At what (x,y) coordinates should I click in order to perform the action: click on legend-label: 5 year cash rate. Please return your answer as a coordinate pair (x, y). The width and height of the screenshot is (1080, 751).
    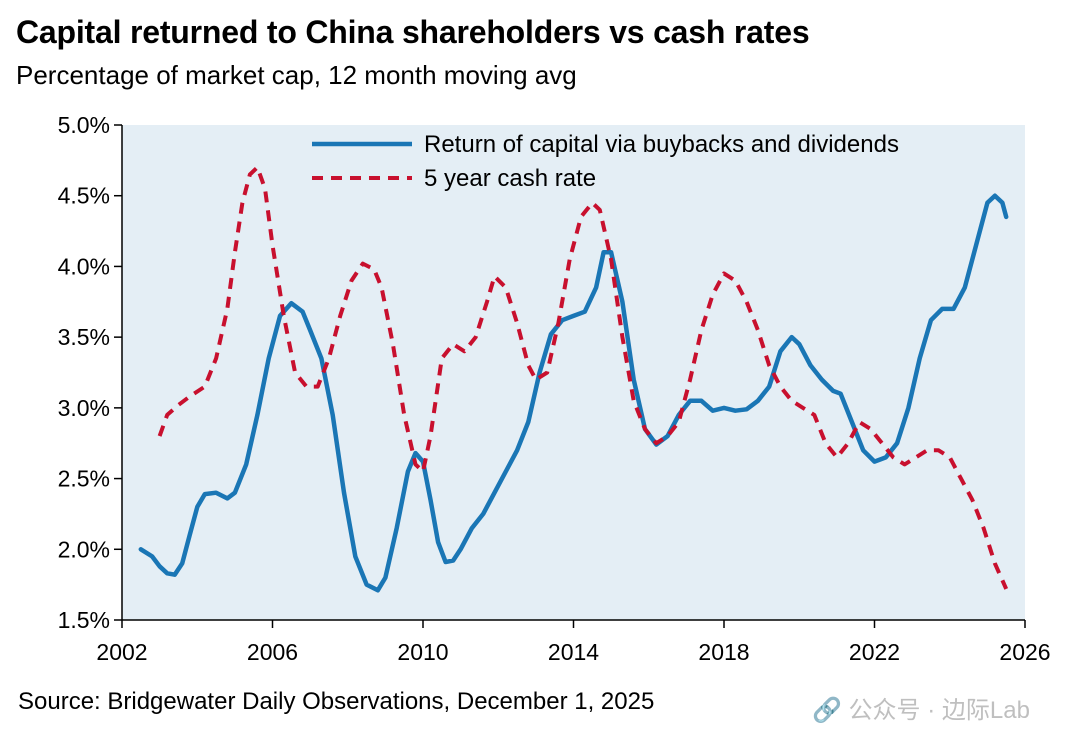
    Looking at the image, I should click on (510, 178).